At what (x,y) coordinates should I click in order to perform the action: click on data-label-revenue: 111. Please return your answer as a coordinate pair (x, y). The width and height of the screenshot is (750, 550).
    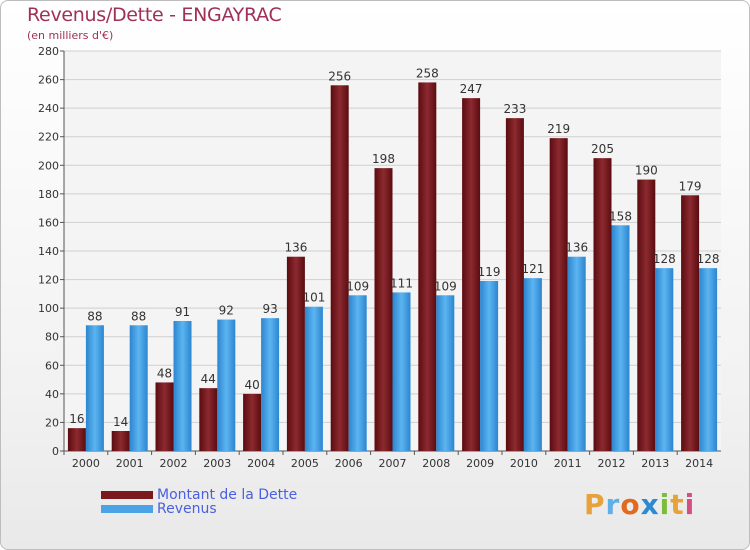
    Looking at the image, I should click on (401, 283).